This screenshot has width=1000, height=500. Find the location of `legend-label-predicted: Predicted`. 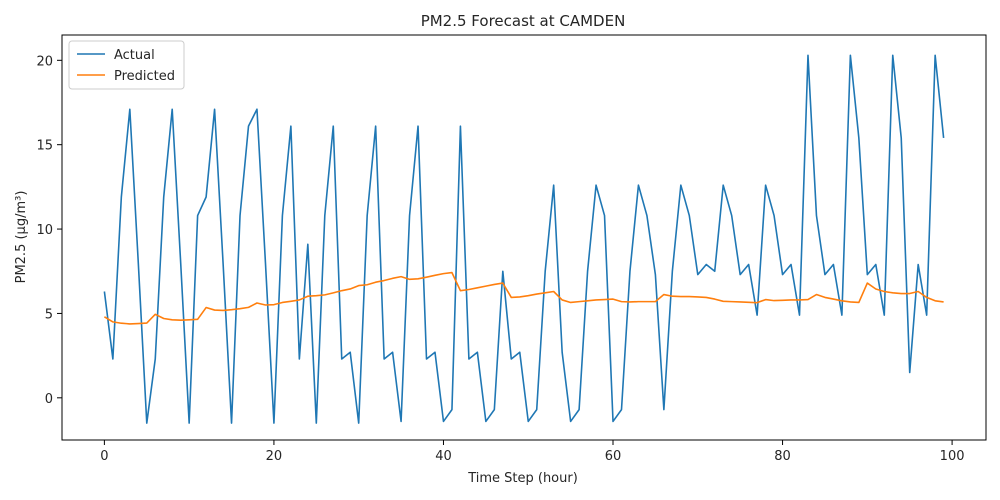

legend-label-predicted: Predicted is located at coordinates (144, 76).